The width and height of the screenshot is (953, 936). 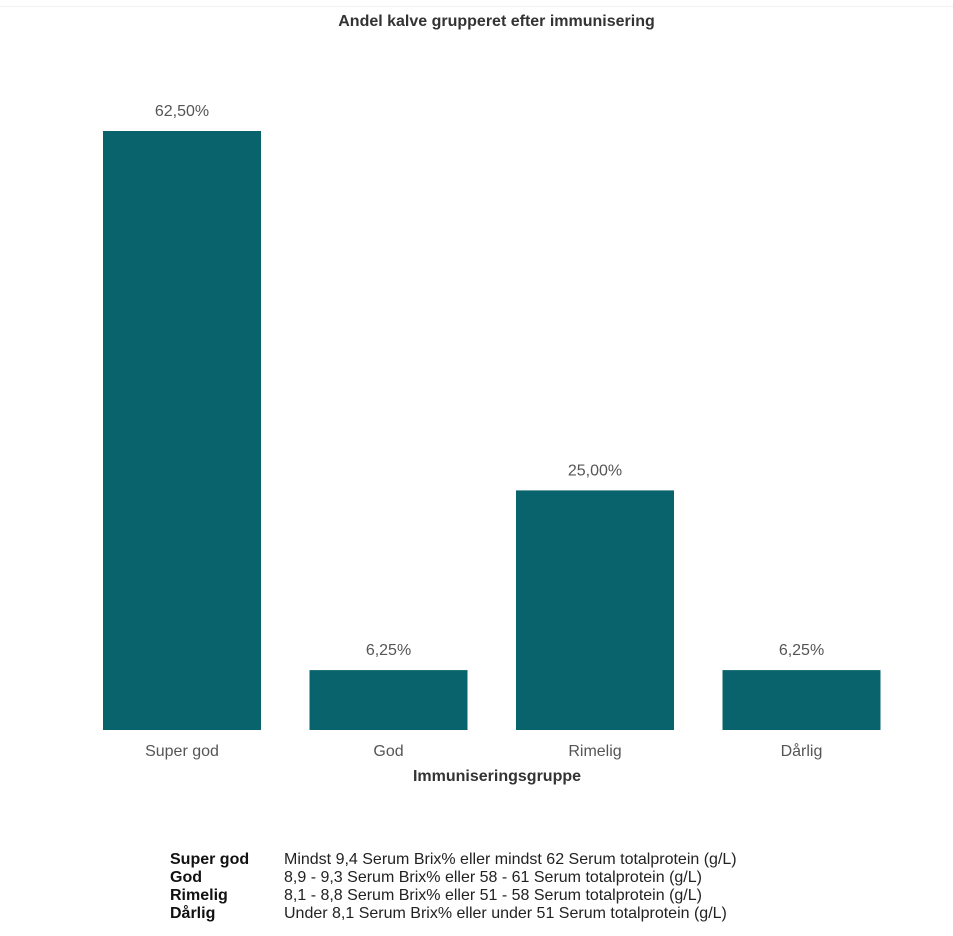 What do you see at coordinates (802, 751) in the screenshot?
I see `x-tick-label-3: Dårlig` at bounding box center [802, 751].